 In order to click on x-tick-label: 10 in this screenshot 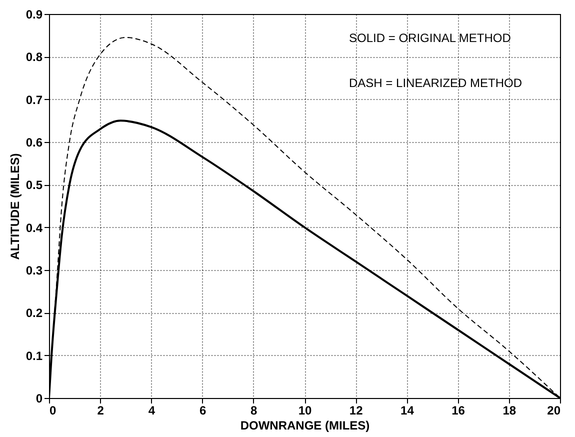, I will do `click(305, 411)`.